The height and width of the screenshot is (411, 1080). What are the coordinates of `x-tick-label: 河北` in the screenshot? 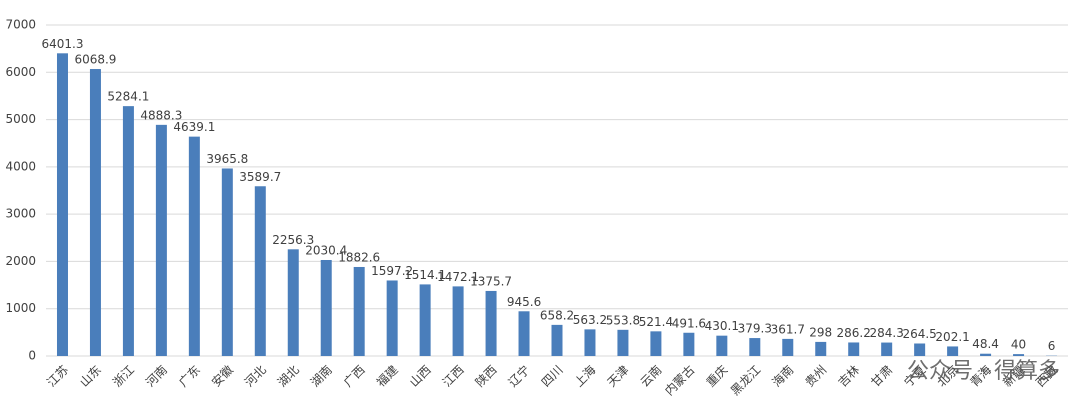 It's located at (255, 376).